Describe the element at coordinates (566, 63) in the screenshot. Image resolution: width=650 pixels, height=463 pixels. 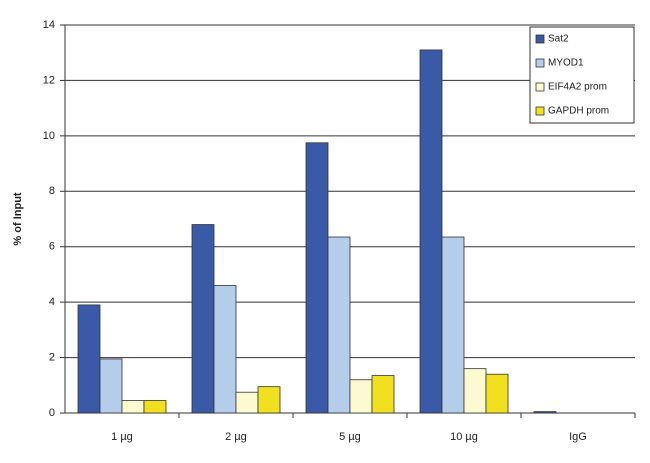
I see `legend-label: MYOD1` at that location.